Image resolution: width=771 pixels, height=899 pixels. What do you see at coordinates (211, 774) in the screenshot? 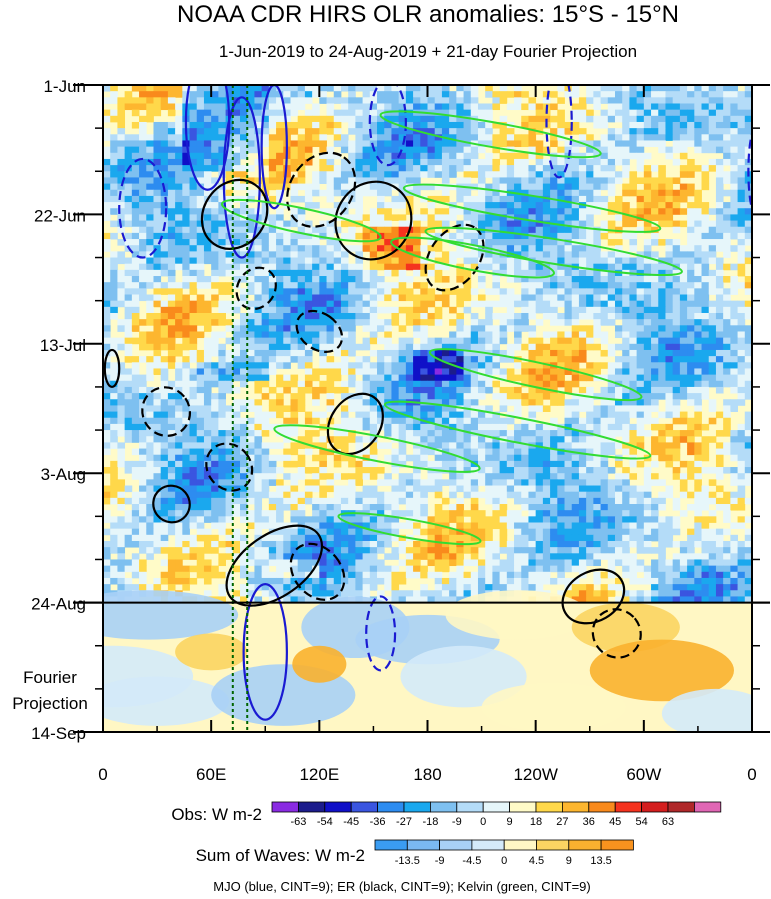
I see `x-tick-label: 60E` at bounding box center [211, 774].